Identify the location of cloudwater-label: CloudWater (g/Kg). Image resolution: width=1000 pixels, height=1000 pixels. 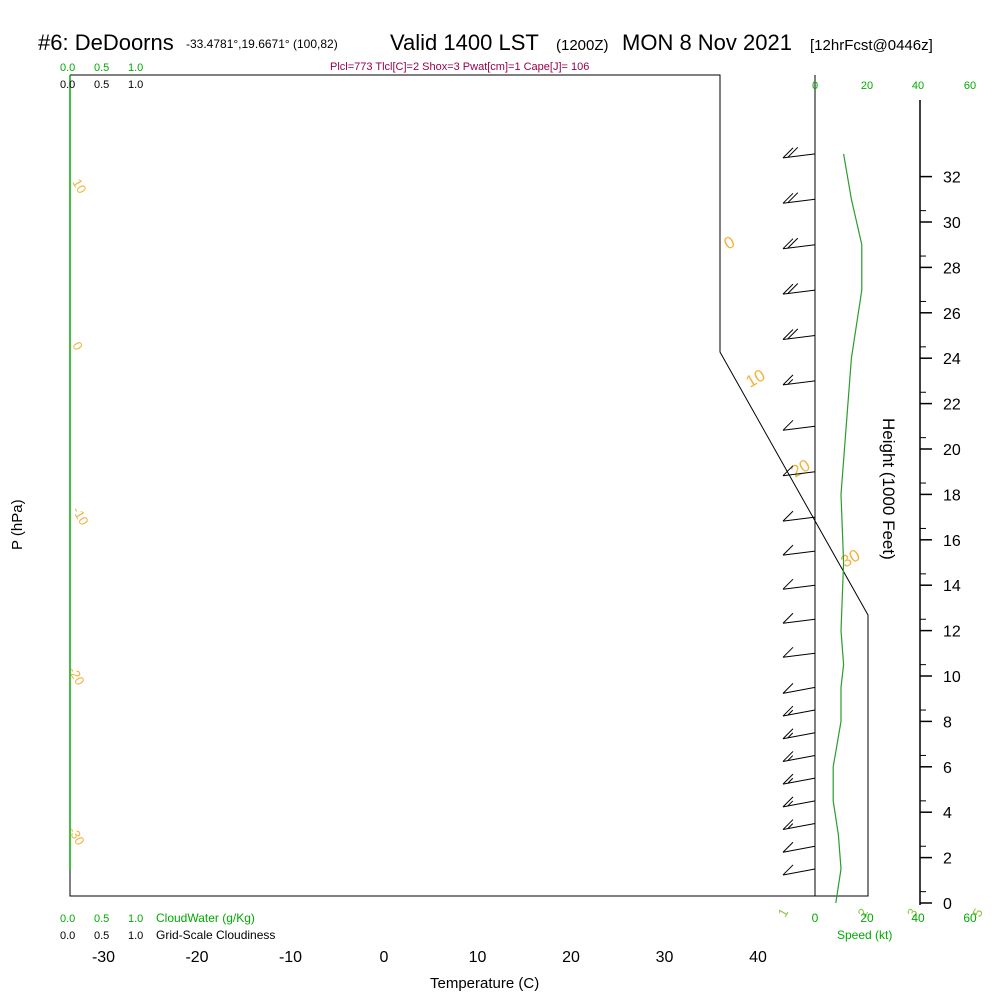
(205, 918).